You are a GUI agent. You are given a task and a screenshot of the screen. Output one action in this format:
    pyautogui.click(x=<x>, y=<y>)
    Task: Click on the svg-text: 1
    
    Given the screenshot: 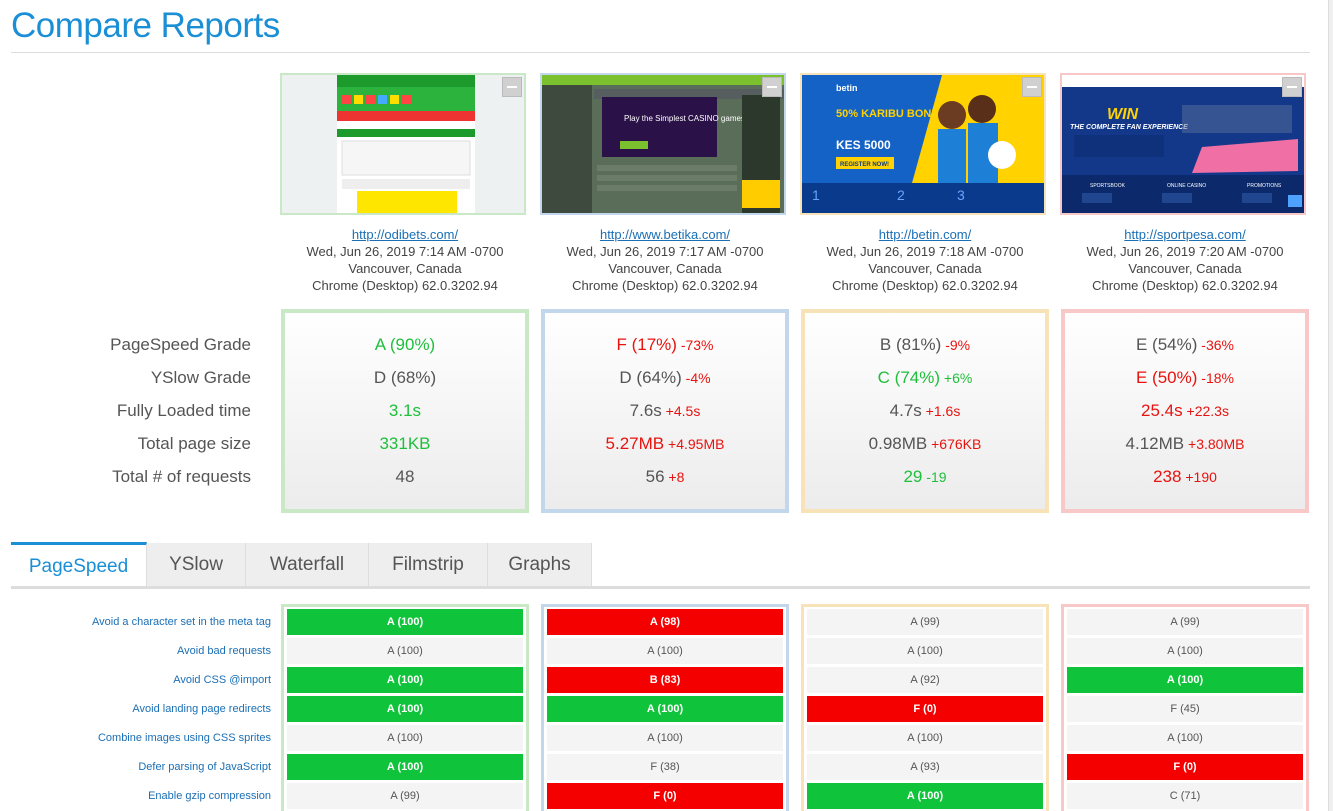 What is the action you would take?
    pyautogui.click(x=816, y=195)
    